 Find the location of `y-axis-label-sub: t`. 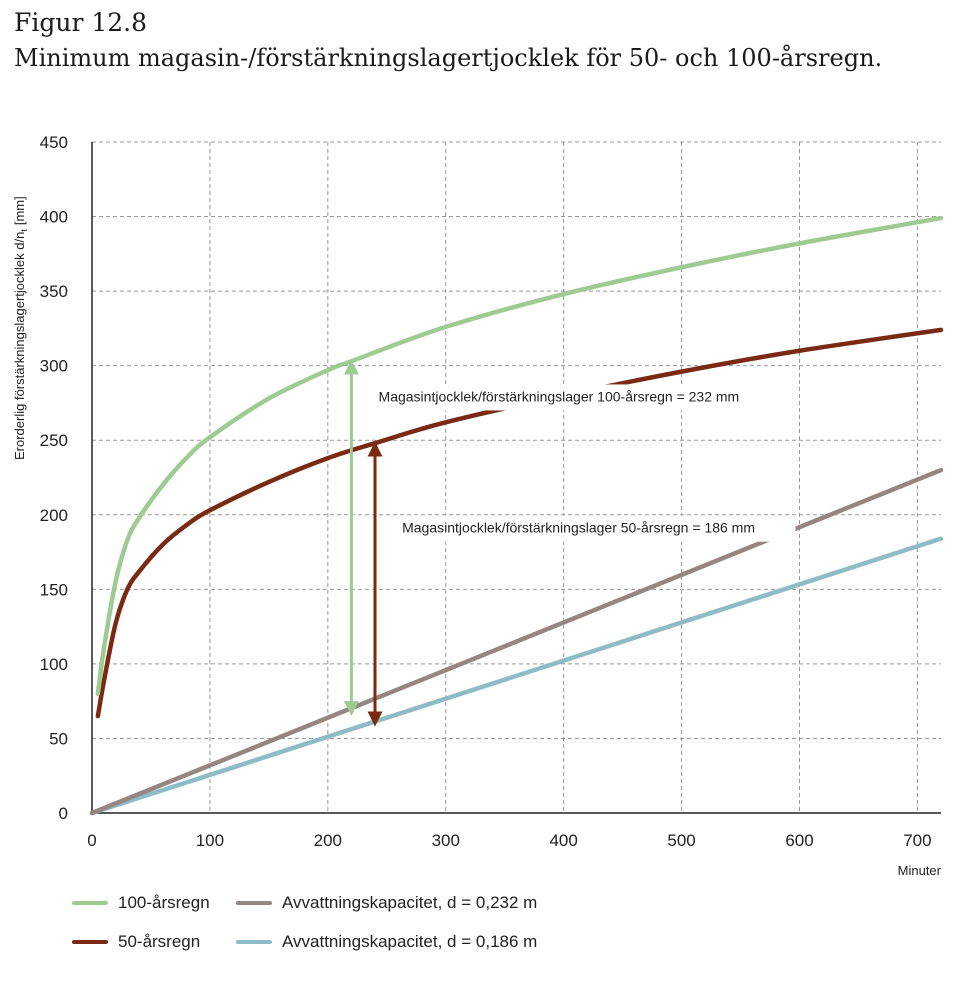

y-axis-label-sub: t is located at coordinates (24, 230).